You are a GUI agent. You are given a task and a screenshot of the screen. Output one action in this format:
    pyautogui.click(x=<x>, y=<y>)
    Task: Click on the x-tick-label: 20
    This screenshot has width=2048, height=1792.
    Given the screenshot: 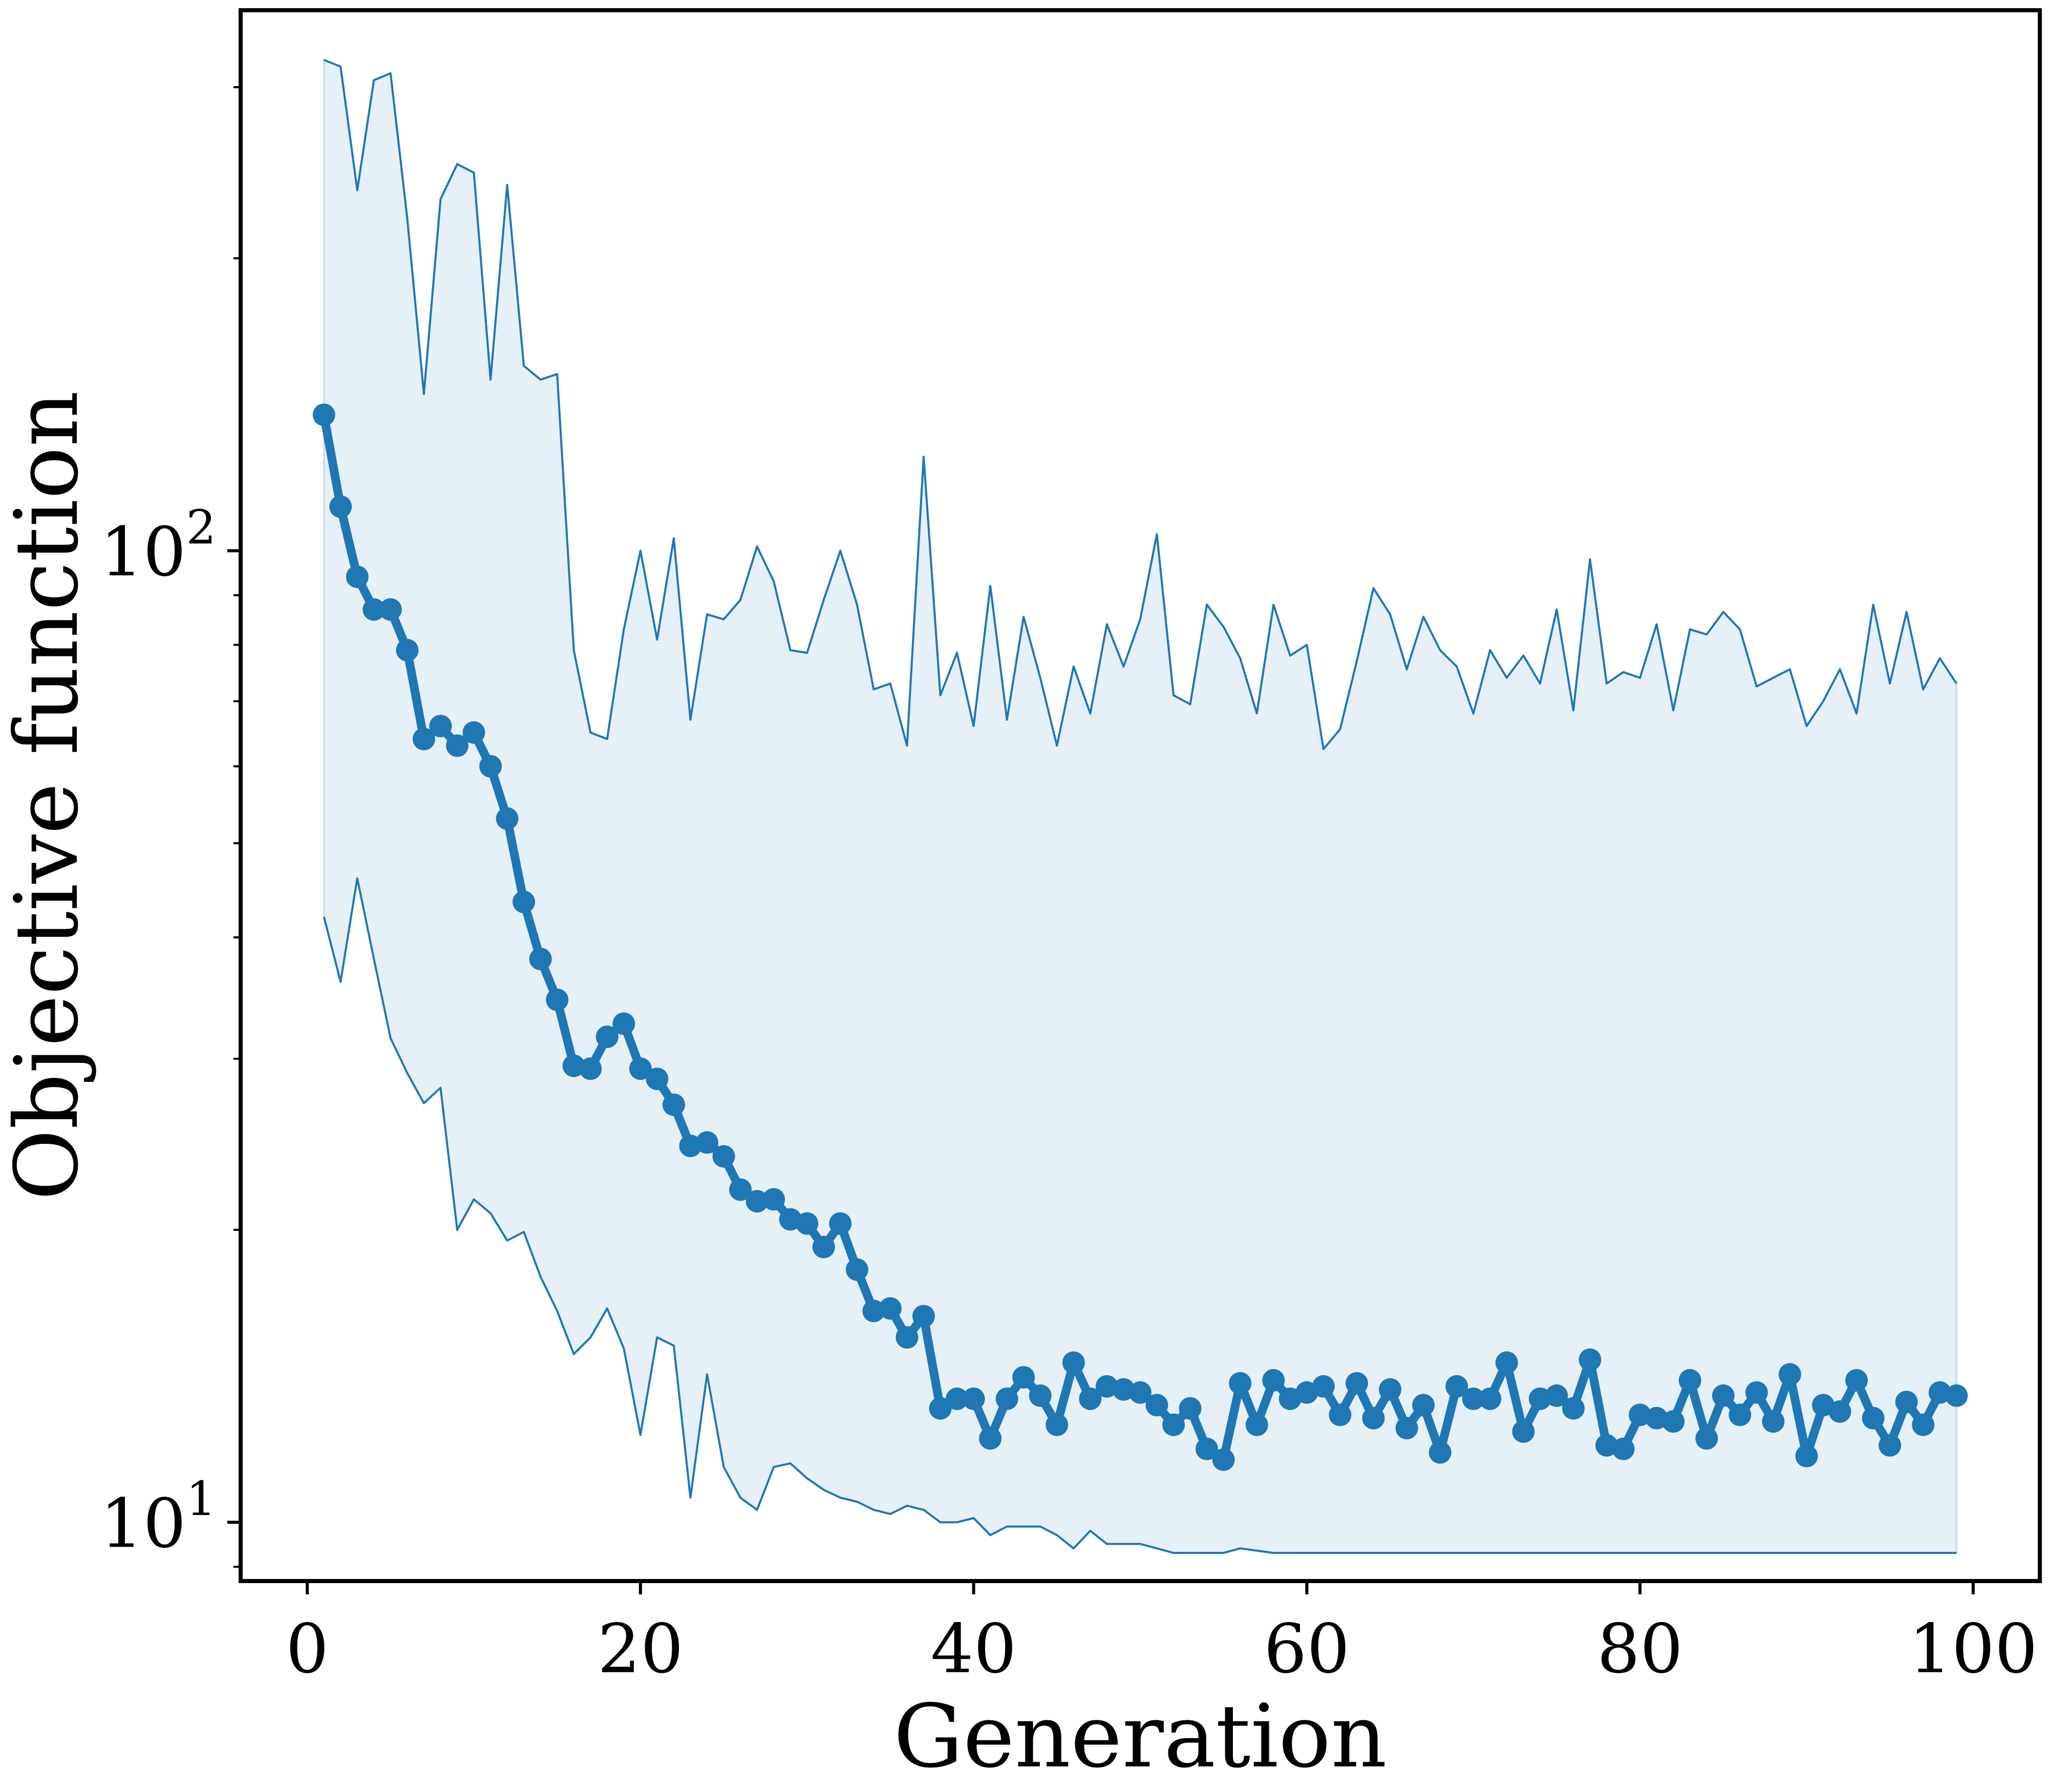 What is the action you would take?
    pyautogui.click(x=641, y=1649)
    